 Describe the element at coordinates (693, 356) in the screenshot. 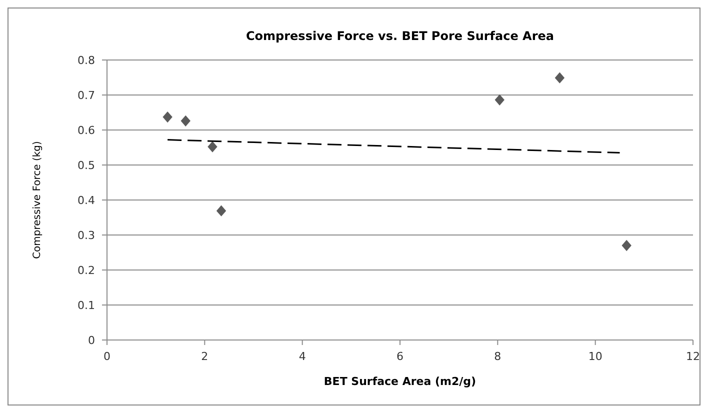

I see `x-tick-label: 12` at that location.